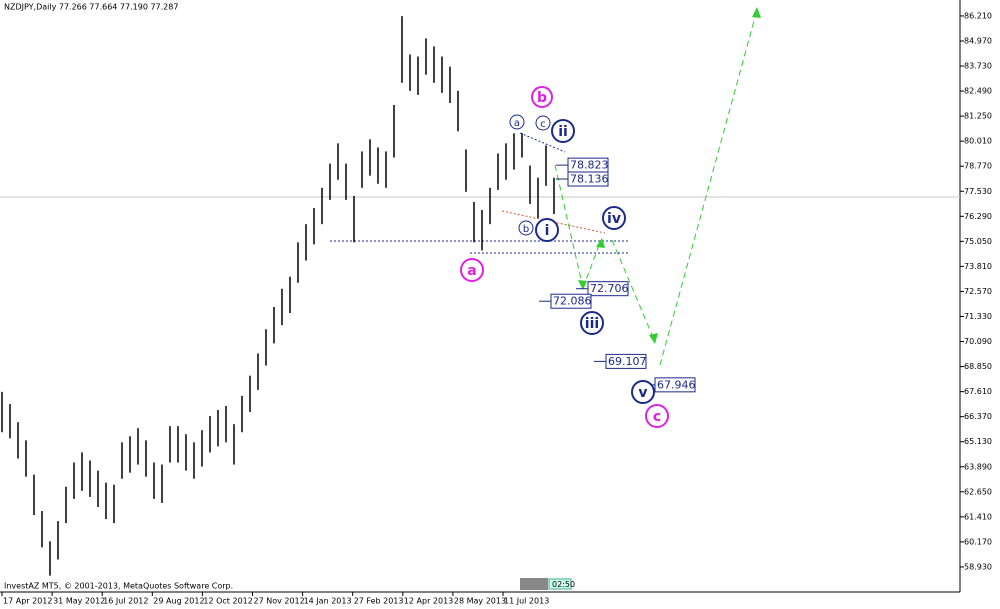  What do you see at coordinates (978, 116) in the screenshot?
I see `y-tick-label: 81.250` at bounding box center [978, 116].